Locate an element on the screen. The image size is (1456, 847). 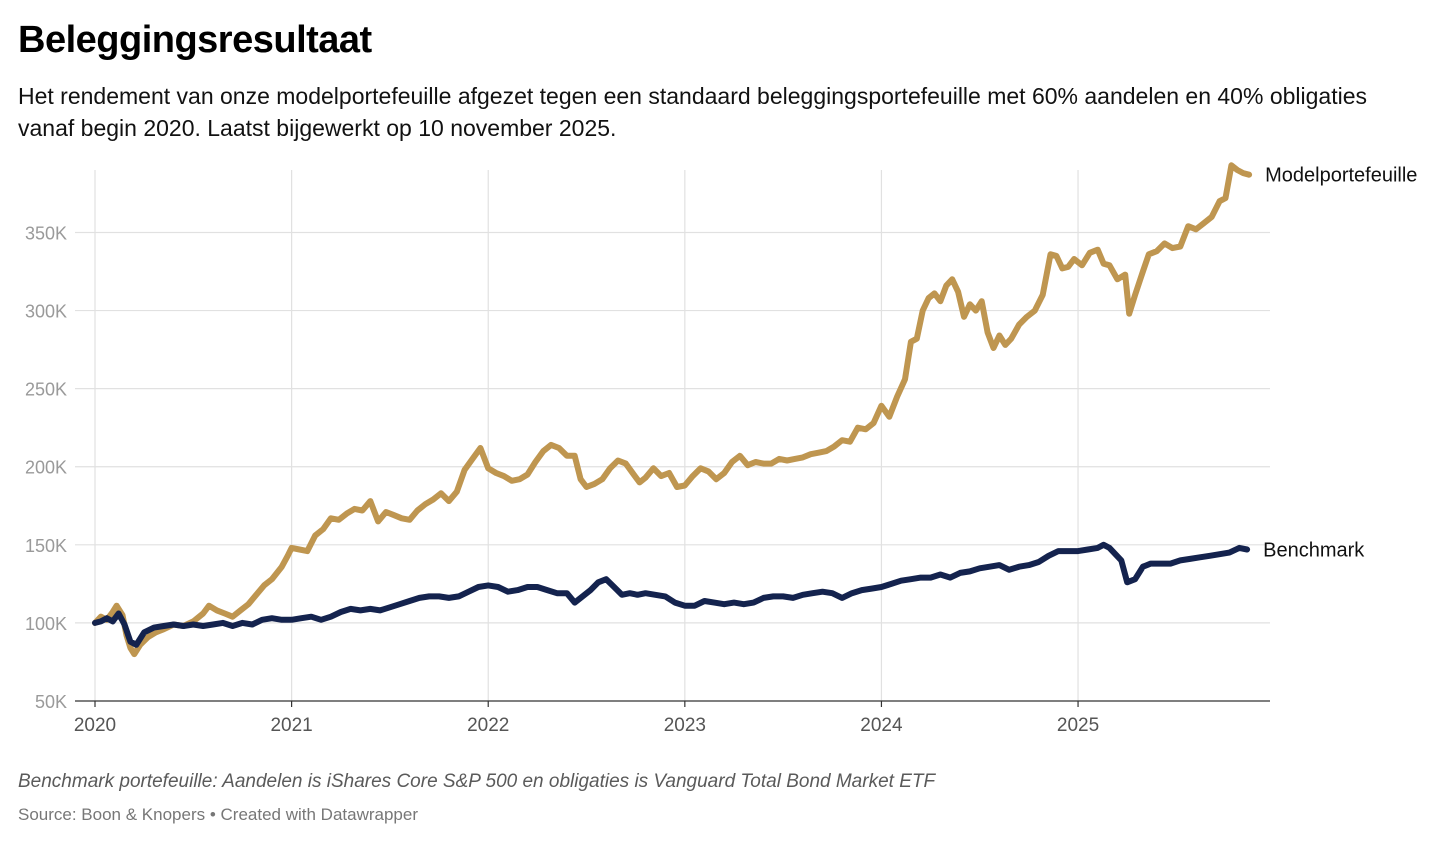
y-tick-label: 350K is located at coordinates (46, 233).